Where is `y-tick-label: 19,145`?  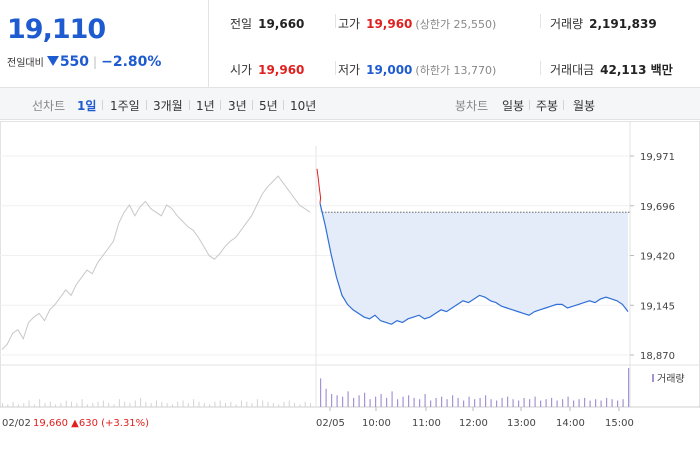 y-tick-label: 19,145 is located at coordinates (657, 306).